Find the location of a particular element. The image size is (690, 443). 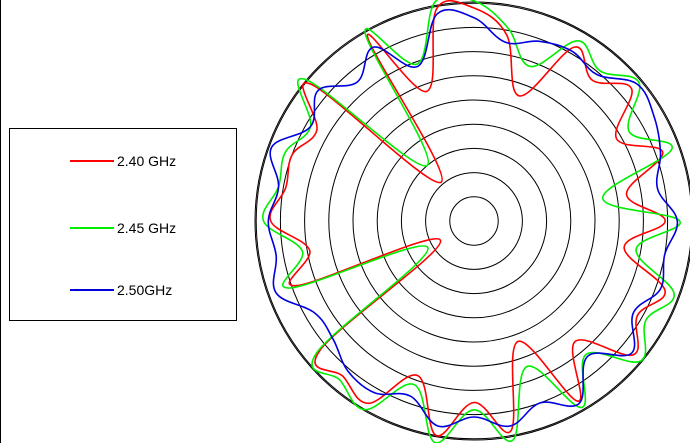

chart-frame-left-border is located at coordinates (0, 221).